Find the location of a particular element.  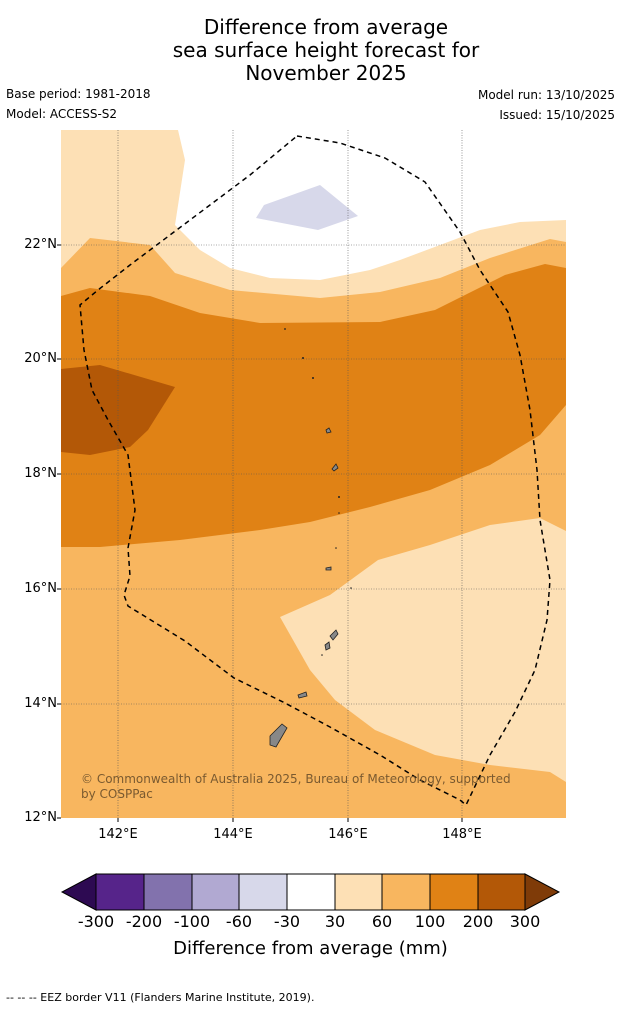

island-agrihan is located at coordinates (328, 430).